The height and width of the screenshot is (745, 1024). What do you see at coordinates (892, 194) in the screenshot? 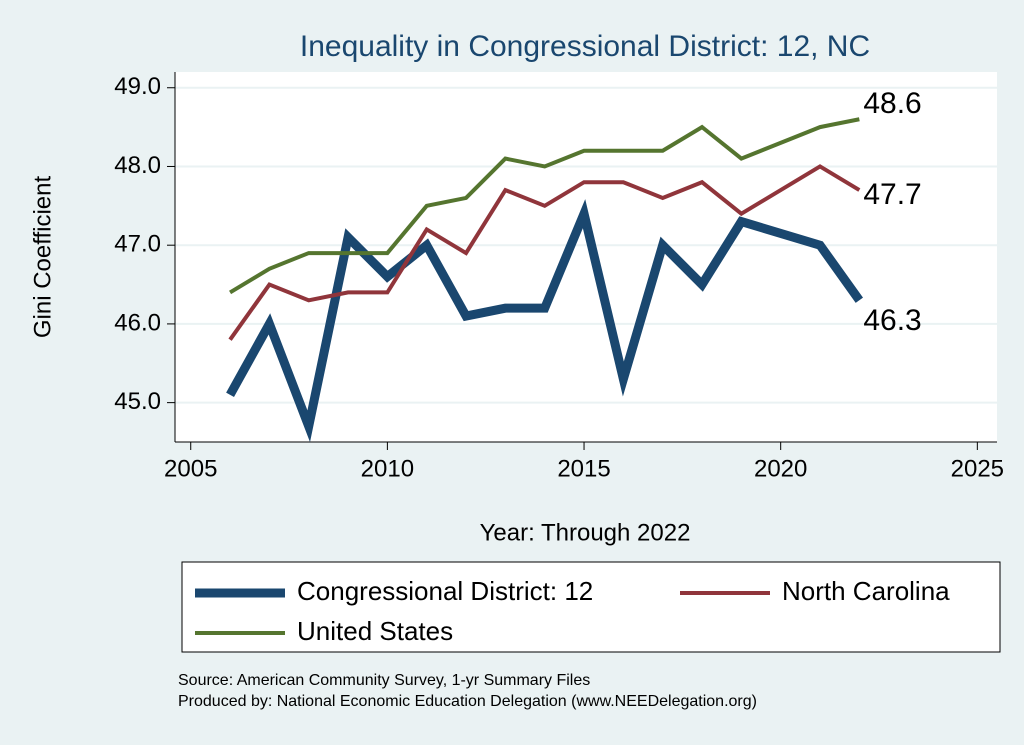
I see `end-label: 47.7` at bounding box center [892, 194].